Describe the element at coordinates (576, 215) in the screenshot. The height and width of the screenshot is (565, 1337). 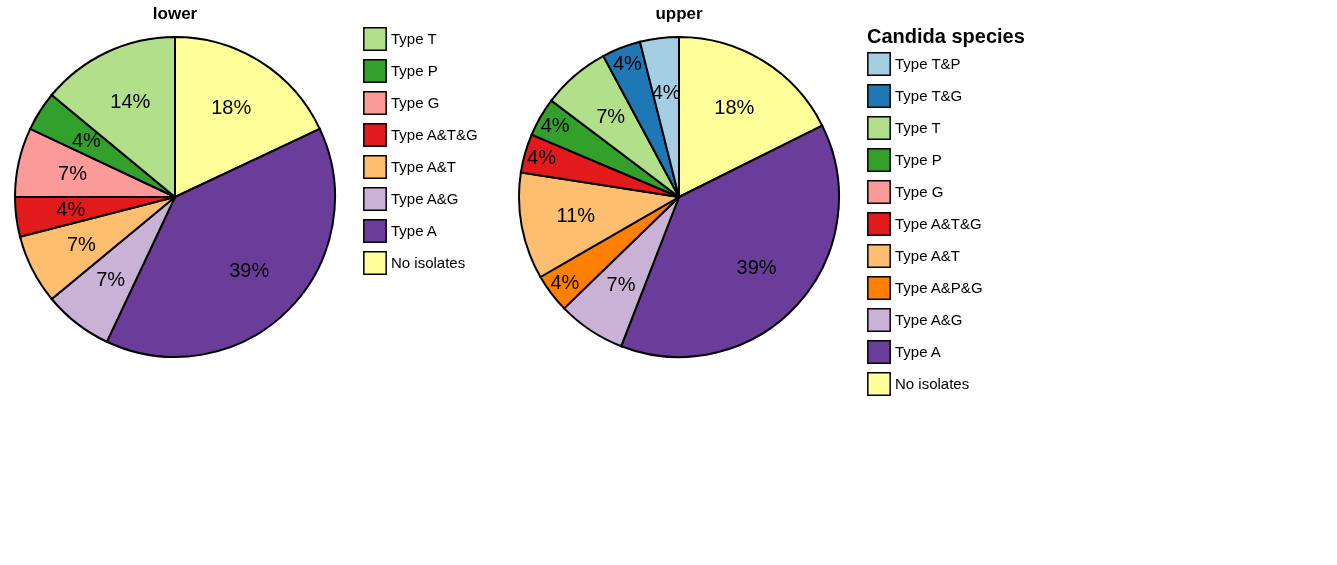
I see `data-label: 11%` at that location.